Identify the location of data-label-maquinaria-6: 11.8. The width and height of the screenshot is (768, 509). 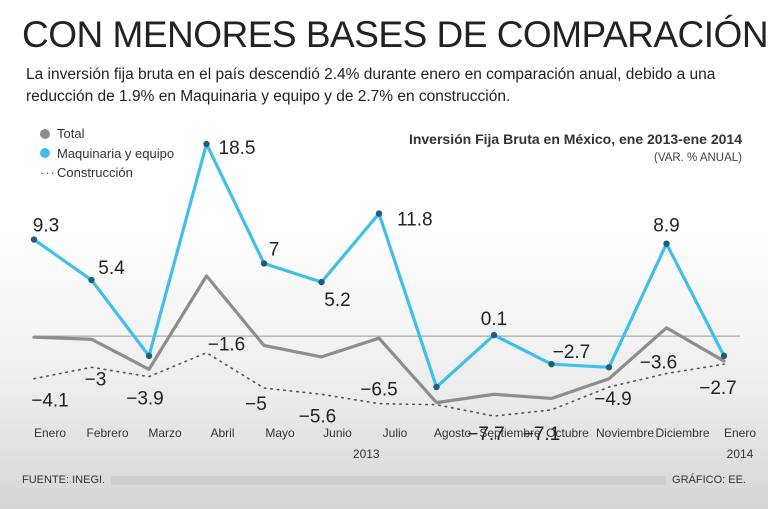
(415, 220).